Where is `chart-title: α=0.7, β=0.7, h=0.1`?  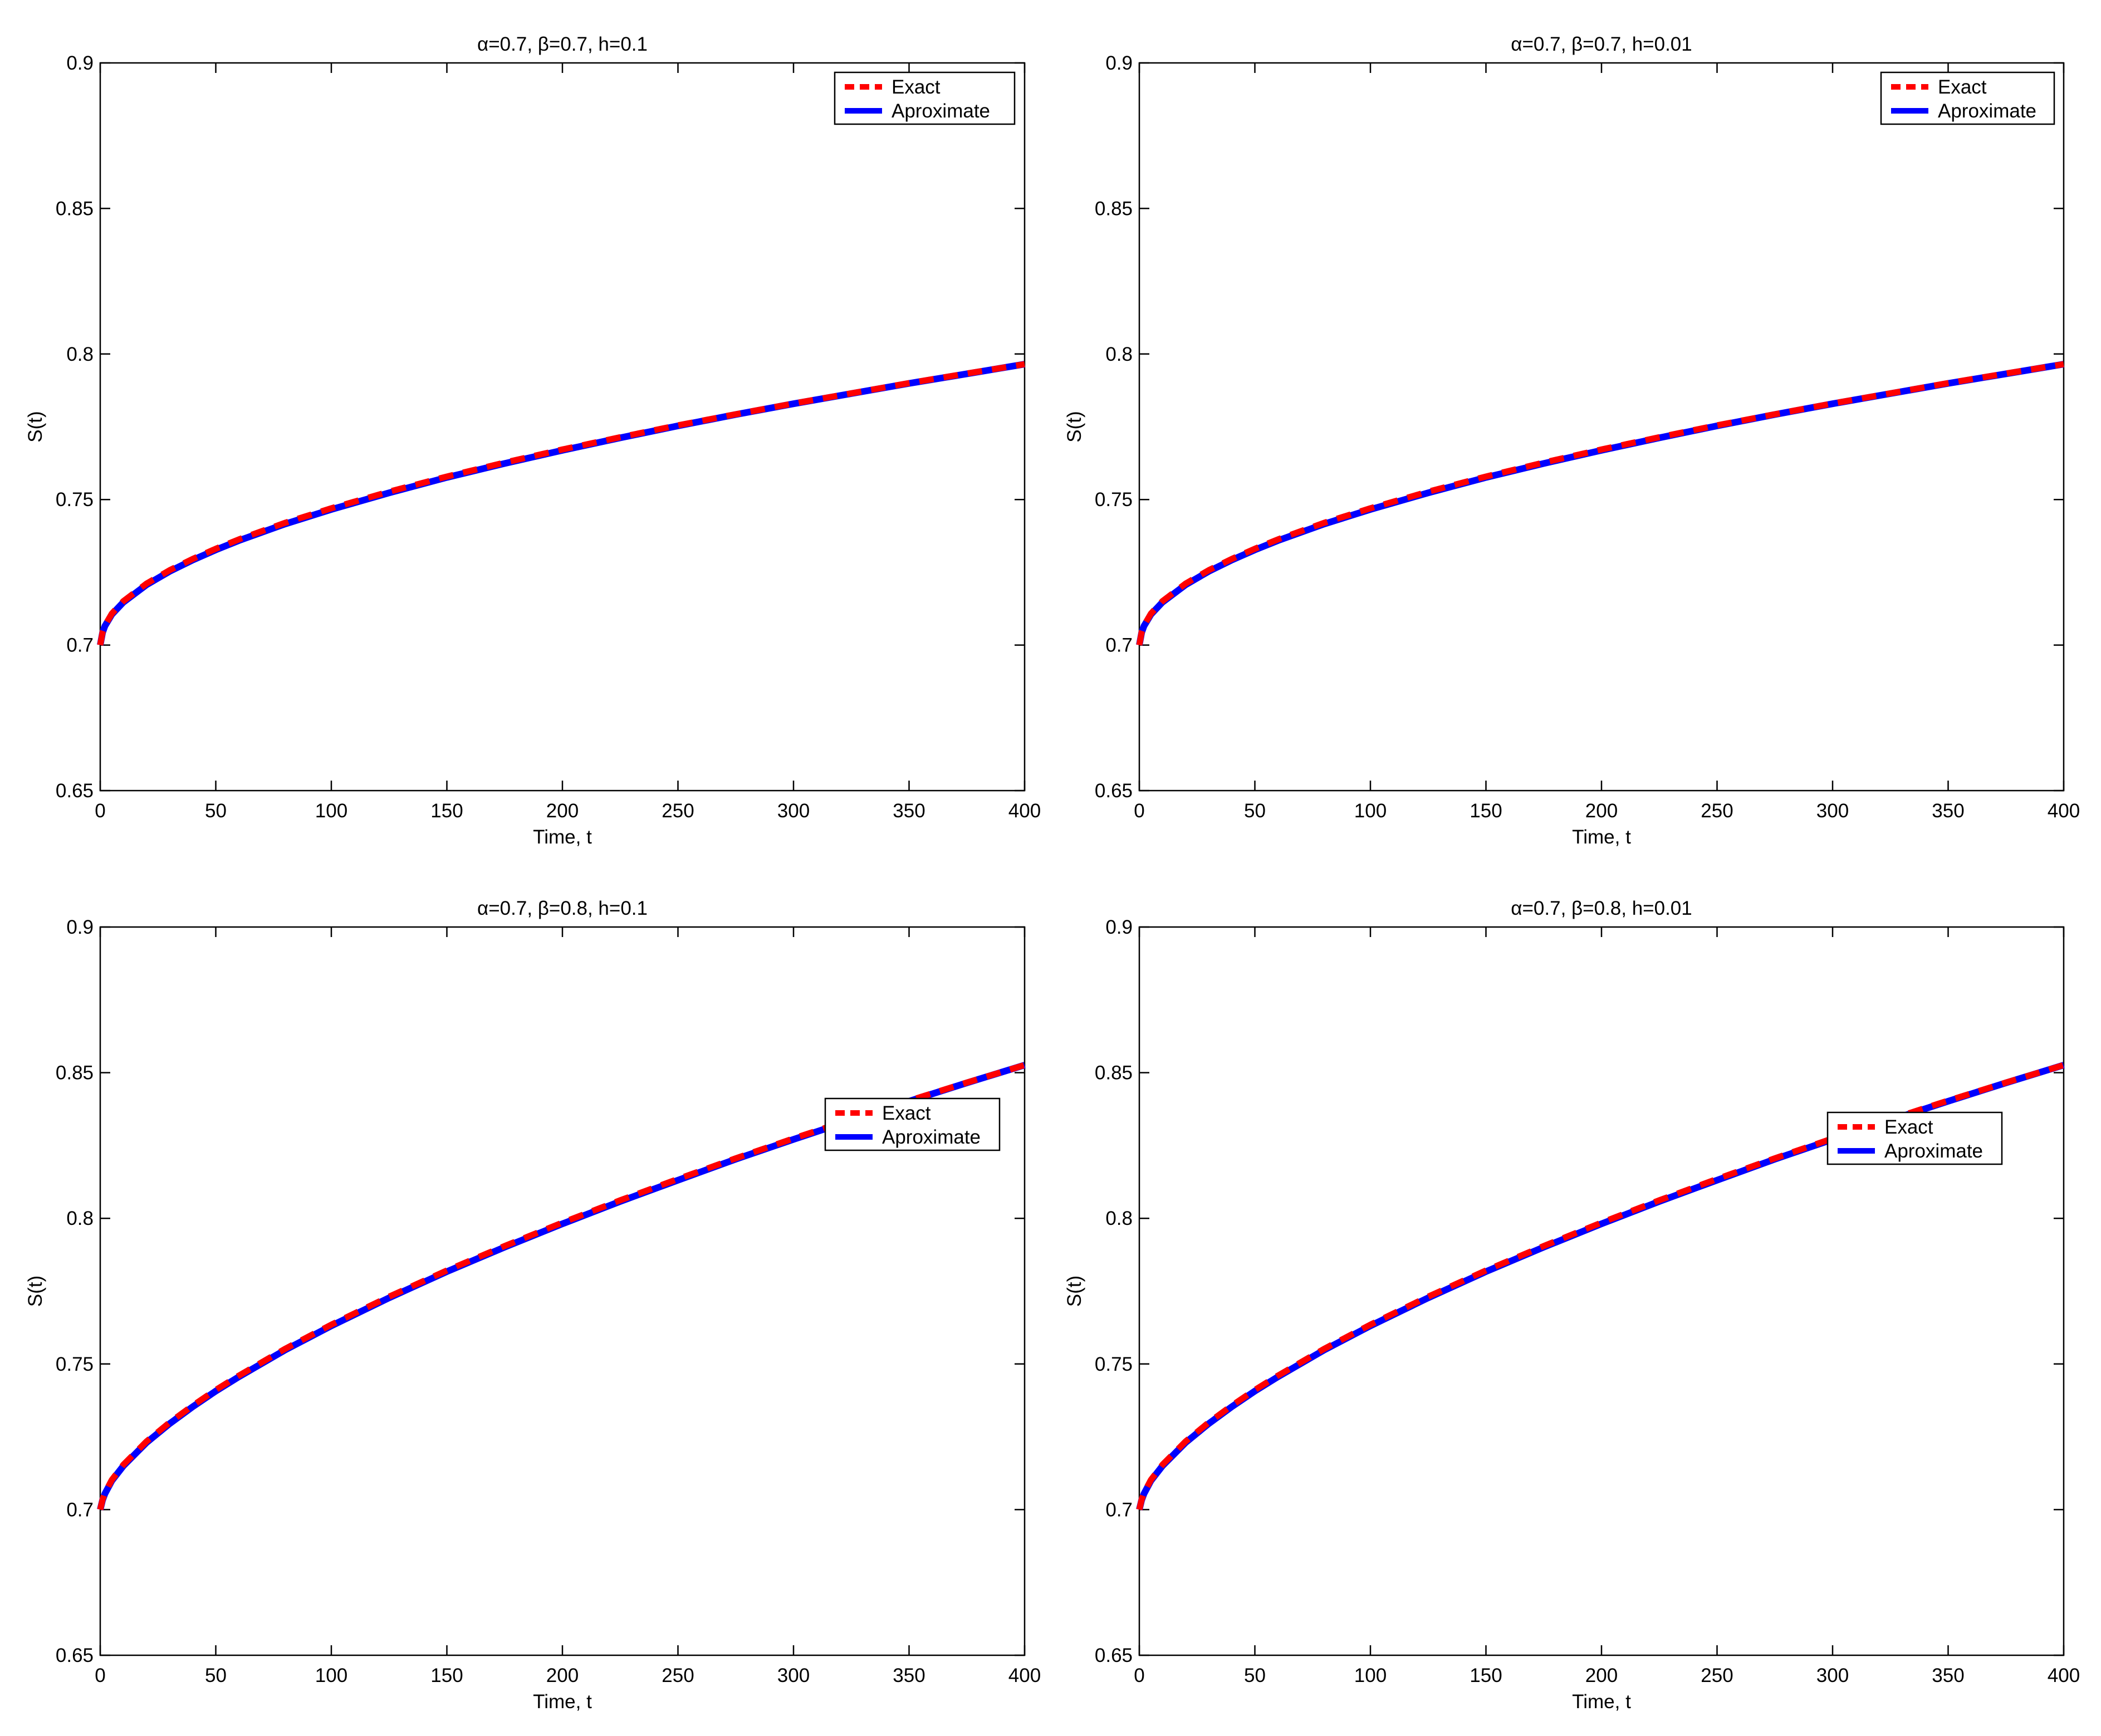 chart-title: α=0.7, β=0.7, h=0.1 is located at coordinates (562, 44).